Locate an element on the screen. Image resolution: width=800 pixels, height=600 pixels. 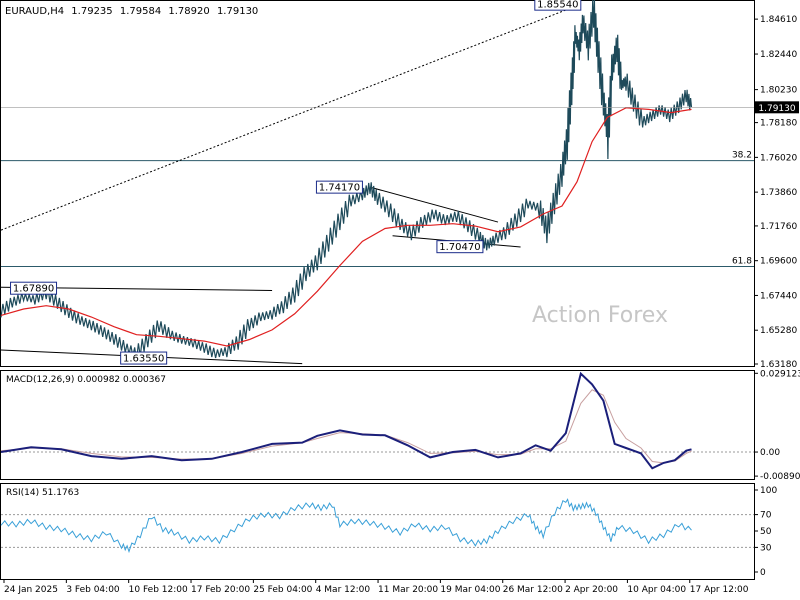
price-y-tick-label: 1.76020 is located at coordinates (778, 158).